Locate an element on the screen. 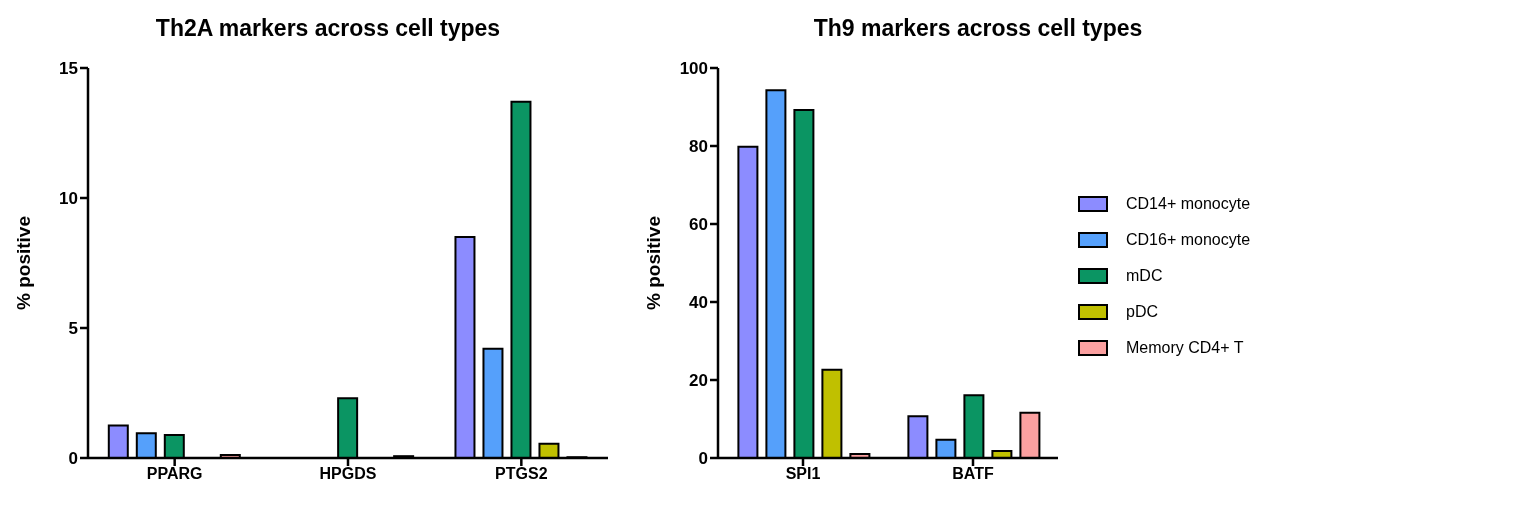 The width and height of the screenshot is (1518, 506). x-tick-label: HPGDS is located at coordinates (348, 474).